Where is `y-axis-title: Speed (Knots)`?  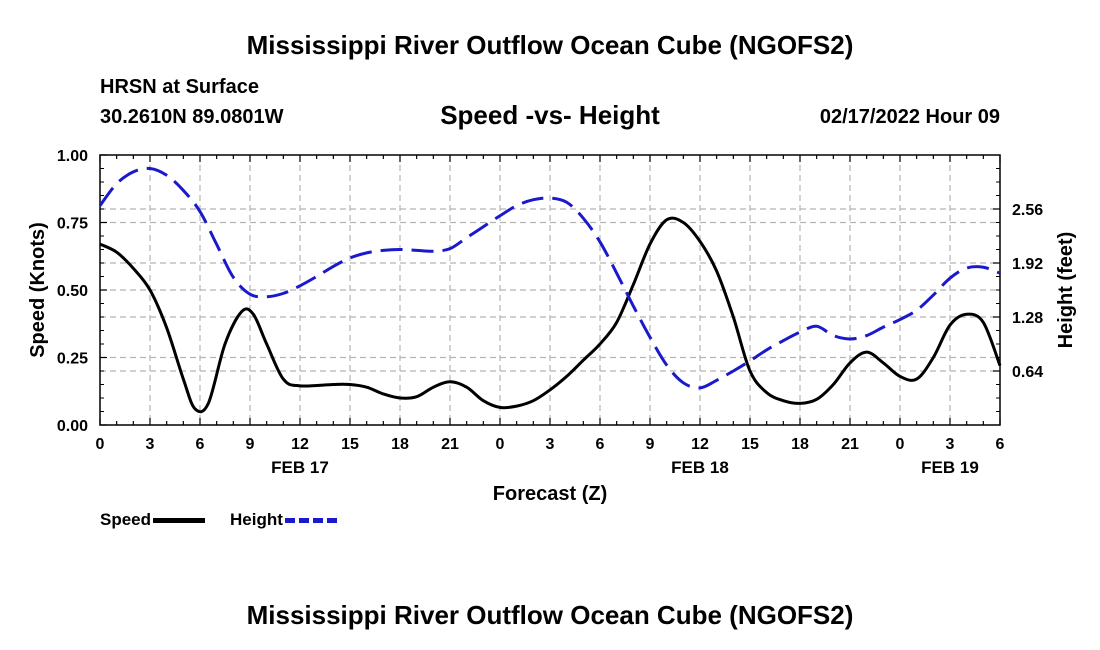 y-axis-title: Speed (Knots) is located at coordinates (38, 290).